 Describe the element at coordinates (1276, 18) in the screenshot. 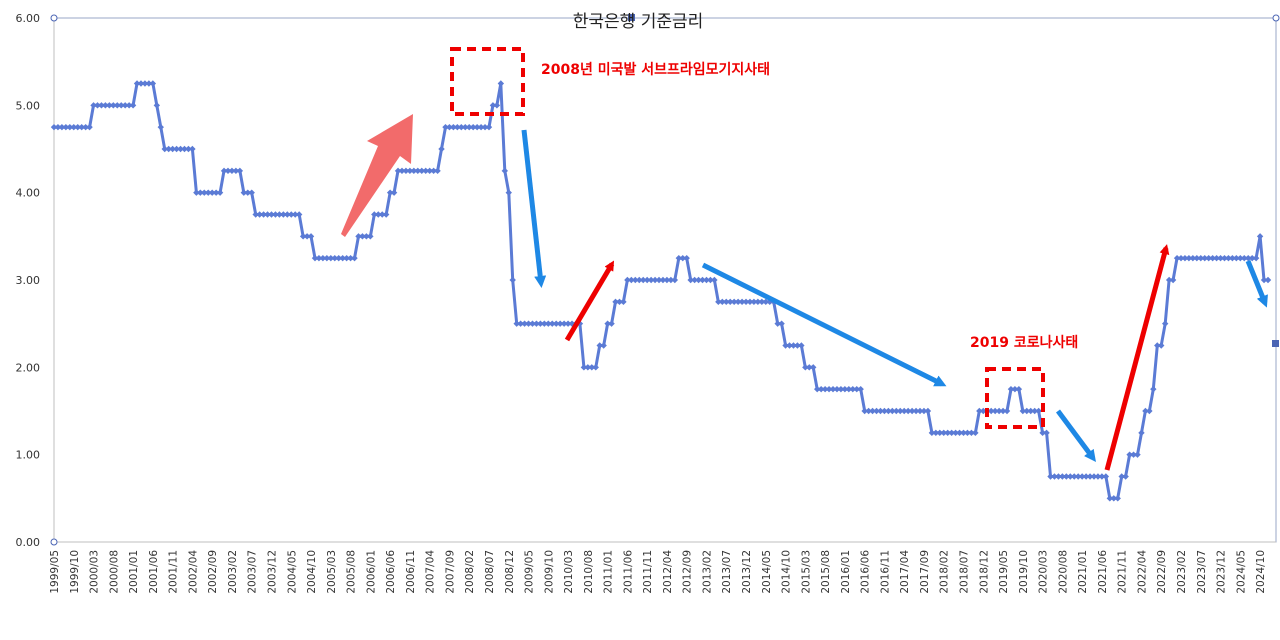

I see `frame-handle-tr` at that location.